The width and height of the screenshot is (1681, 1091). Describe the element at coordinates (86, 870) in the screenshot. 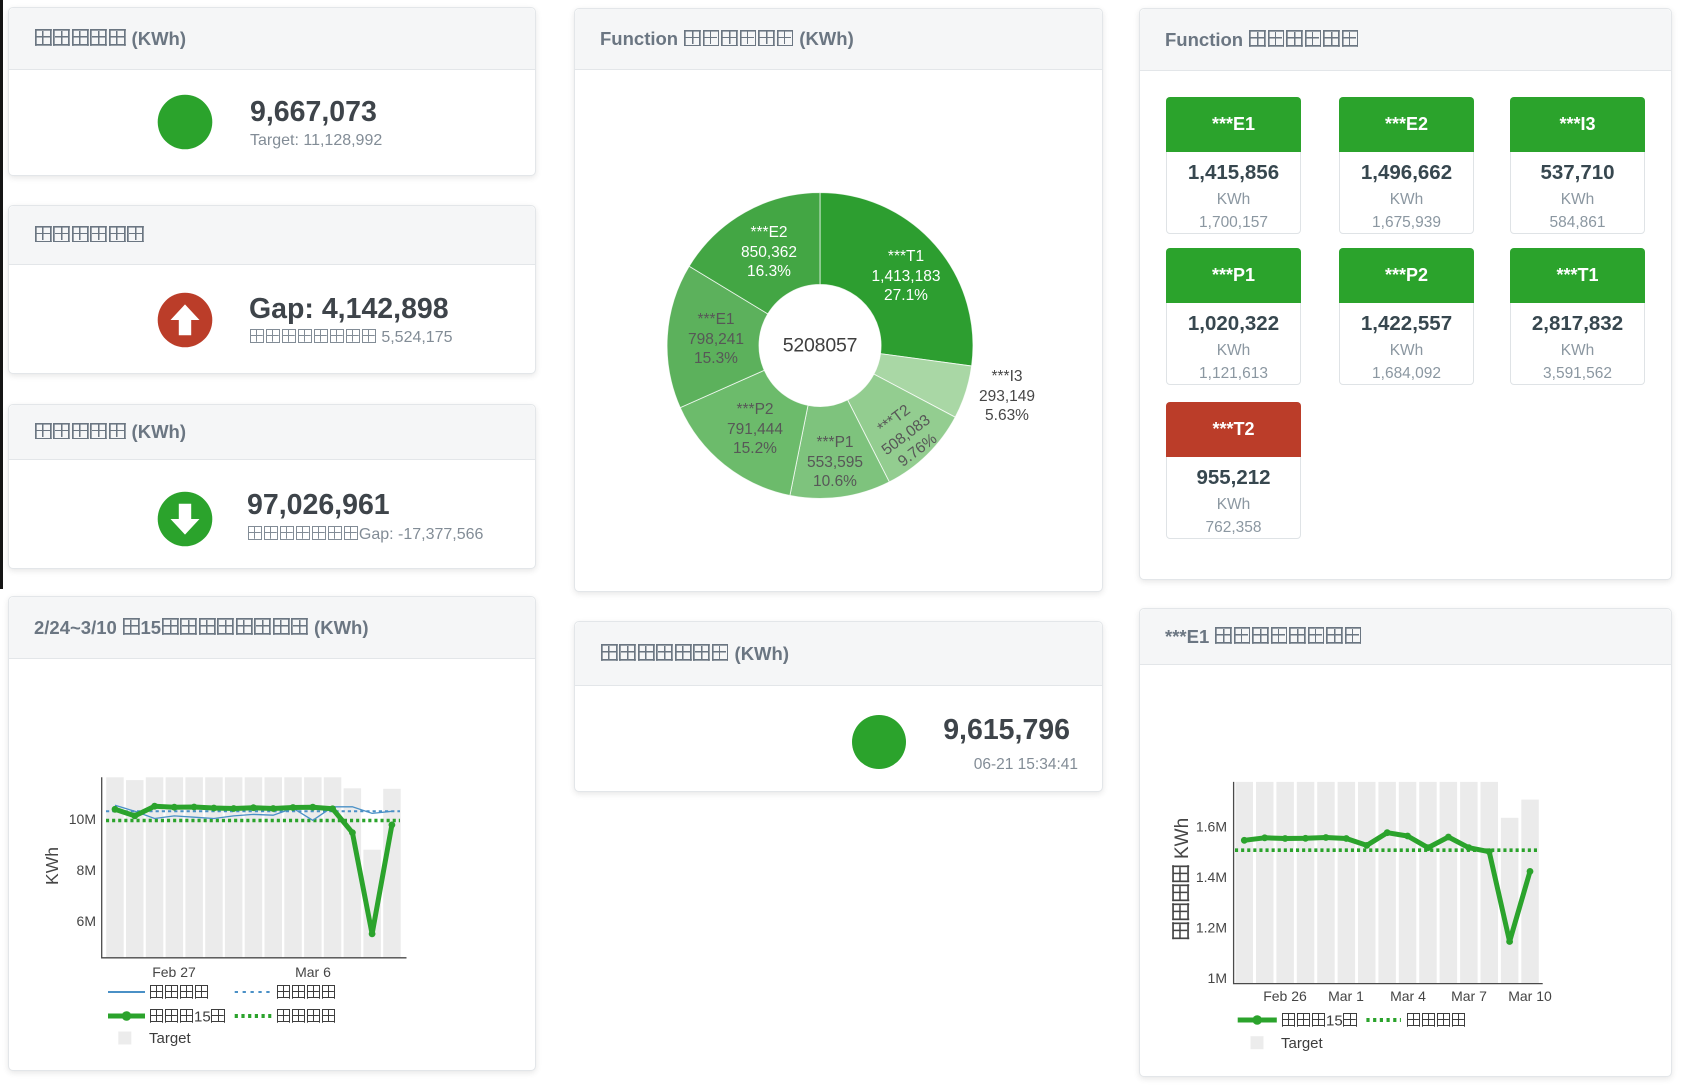

I see `svg-text: 8M` at that location.